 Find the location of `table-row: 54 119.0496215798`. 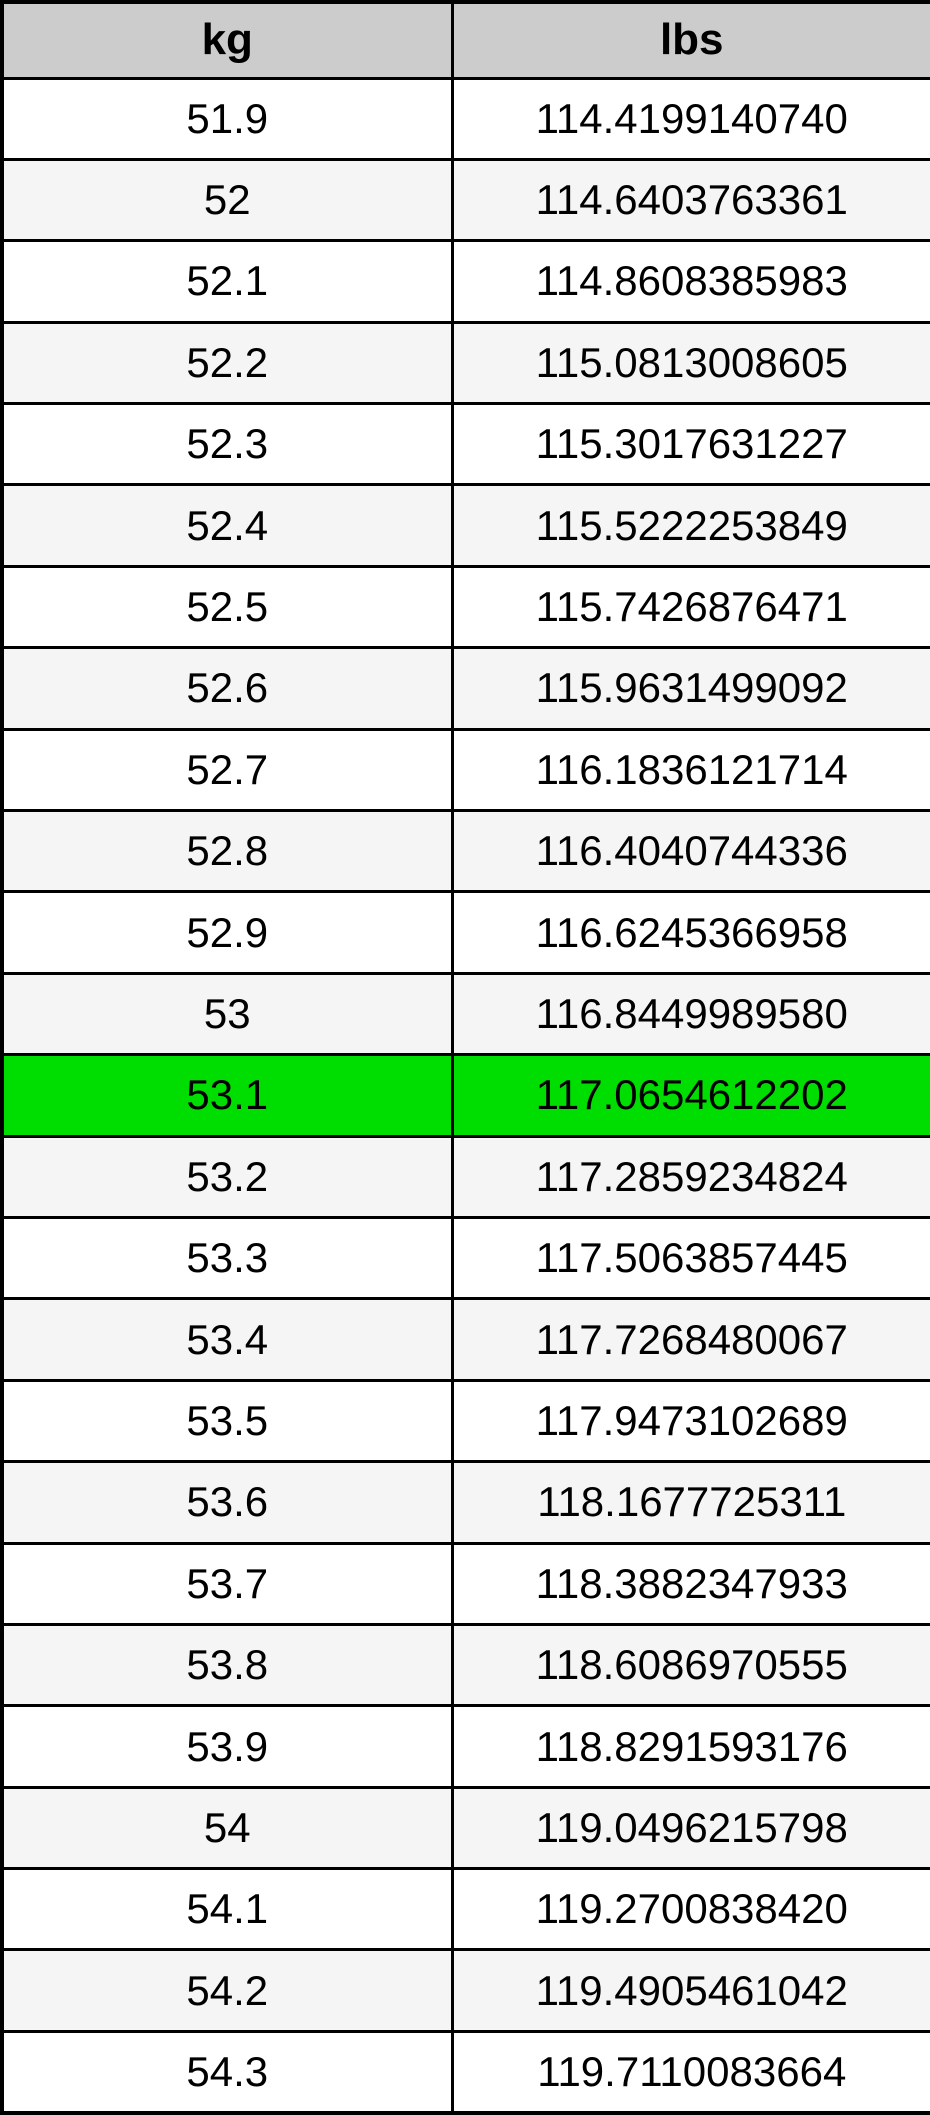

table-row: 54 119.0496215798 is located at coordinates (465, 1828).